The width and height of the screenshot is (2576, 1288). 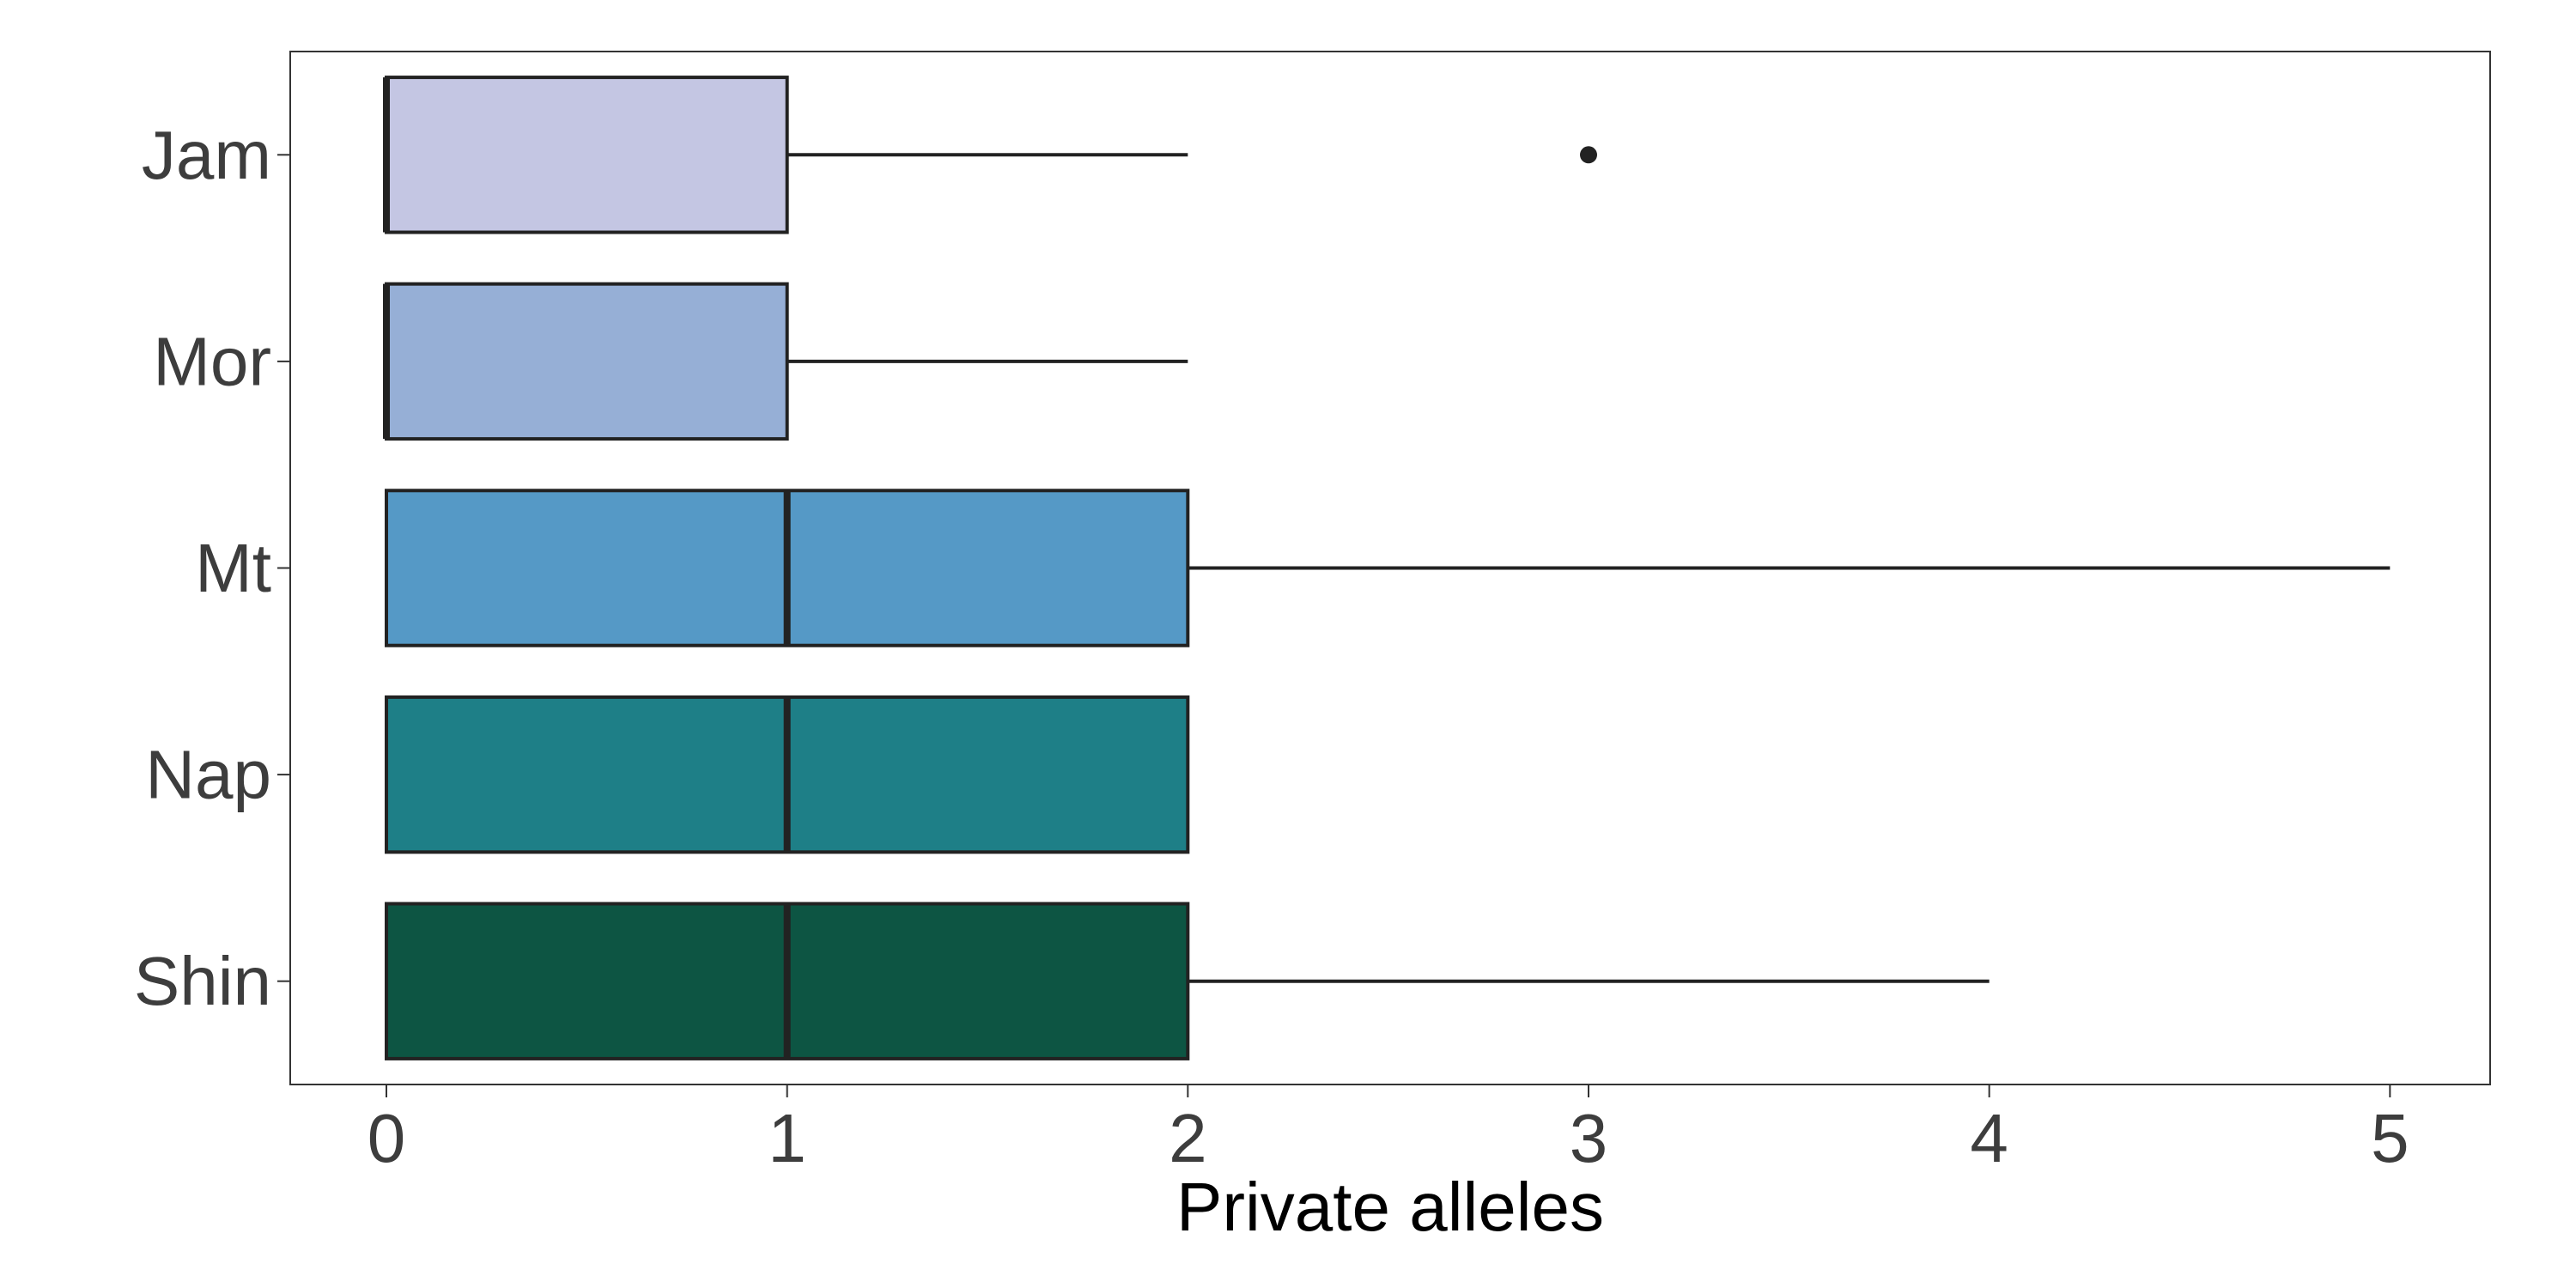 I want to click on x-tick-label-1: 1, so click(x=787, y=1138).